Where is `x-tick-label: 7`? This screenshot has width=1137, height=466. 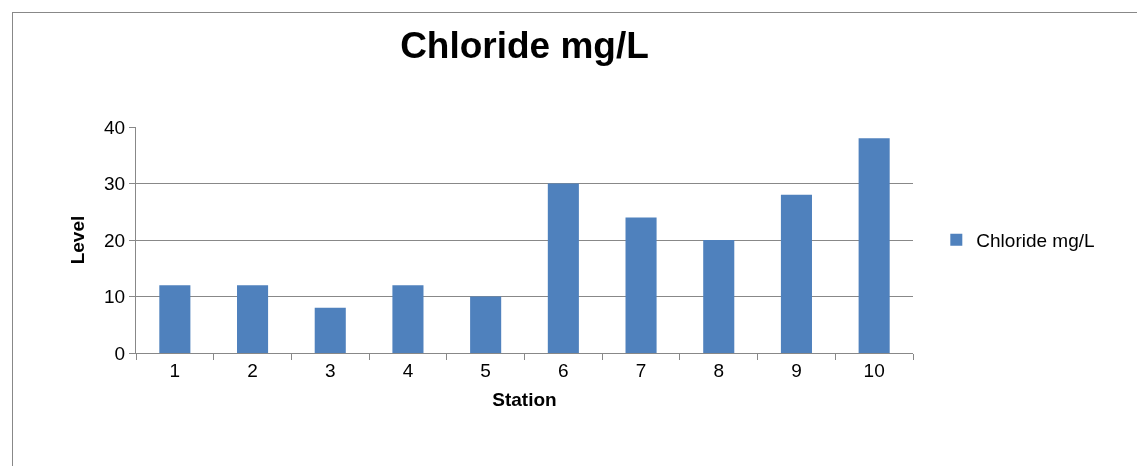
x-tick-label: 7 is located at coordinates (641, 370).